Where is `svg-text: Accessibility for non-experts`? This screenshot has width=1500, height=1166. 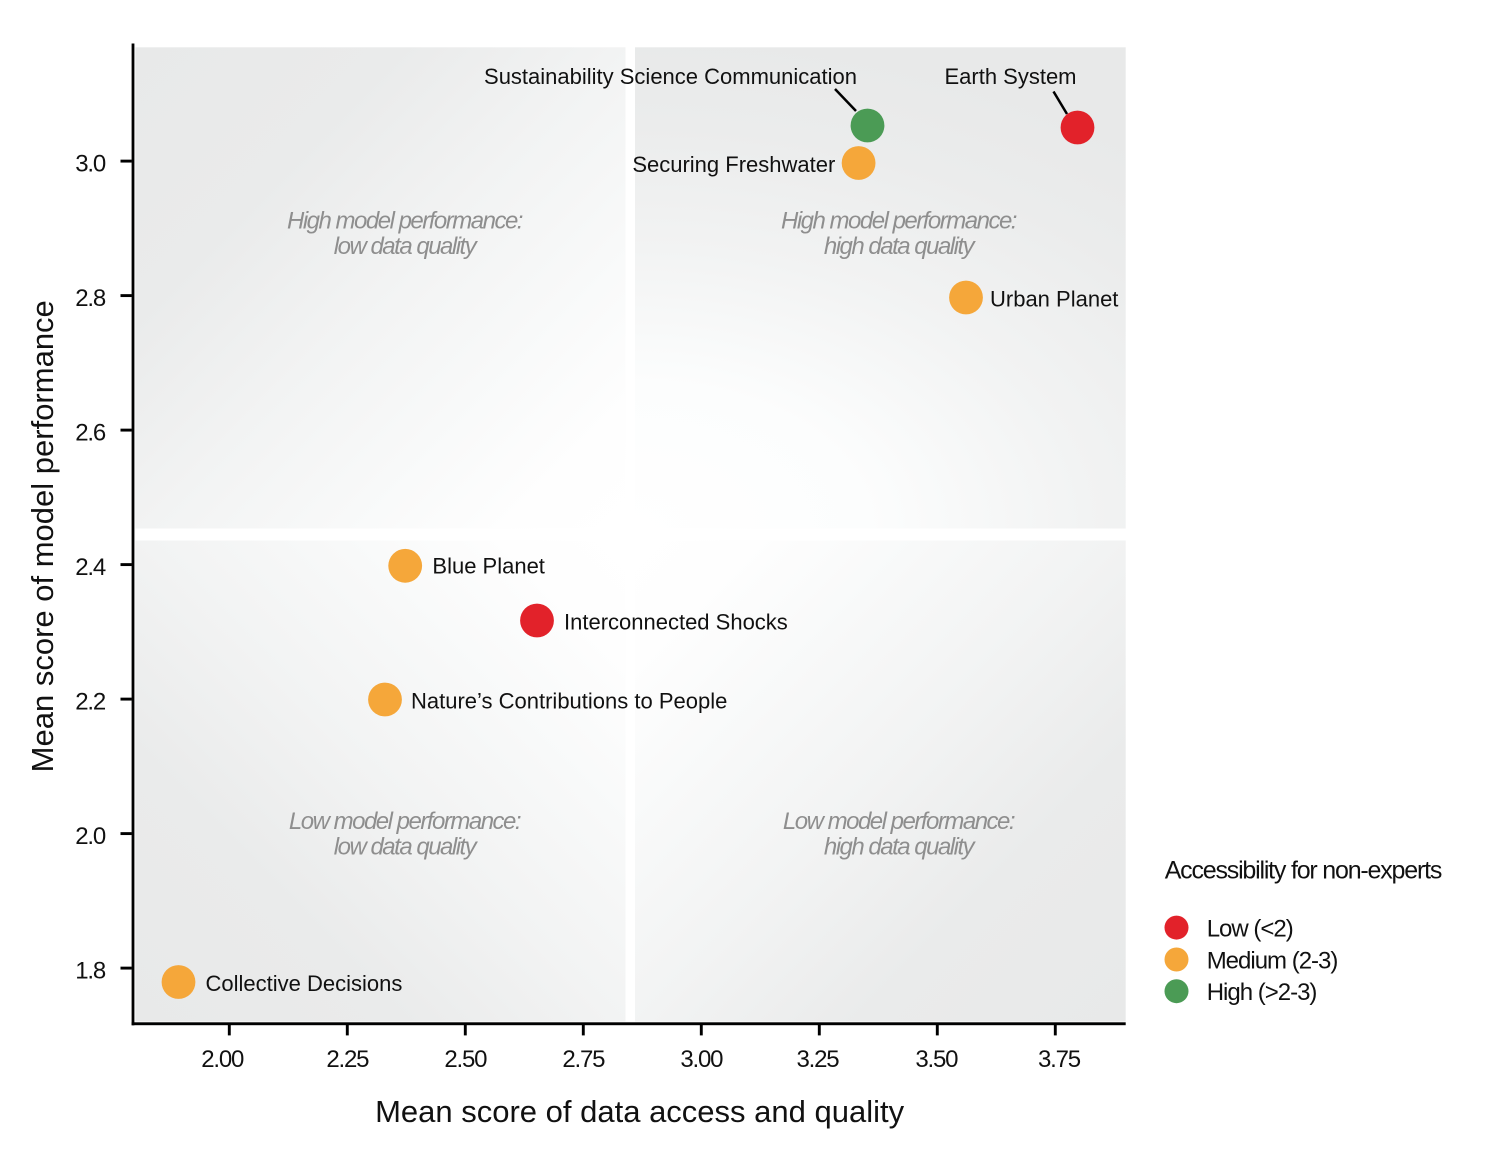
svg-text: Accessibility for non-experts is located at coordinates (1303, 870).